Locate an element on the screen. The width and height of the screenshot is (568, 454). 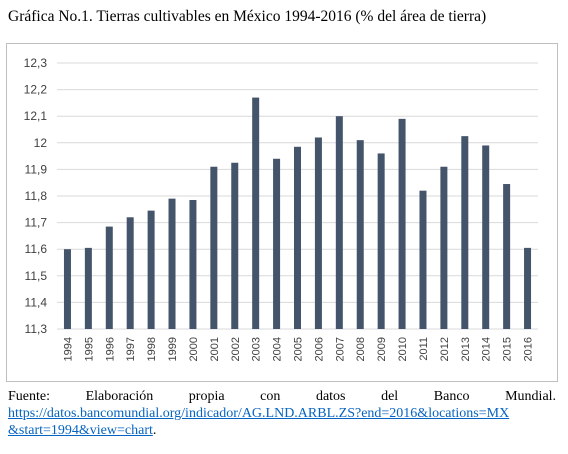
bar-2015 is located at coordinates (507, 256).